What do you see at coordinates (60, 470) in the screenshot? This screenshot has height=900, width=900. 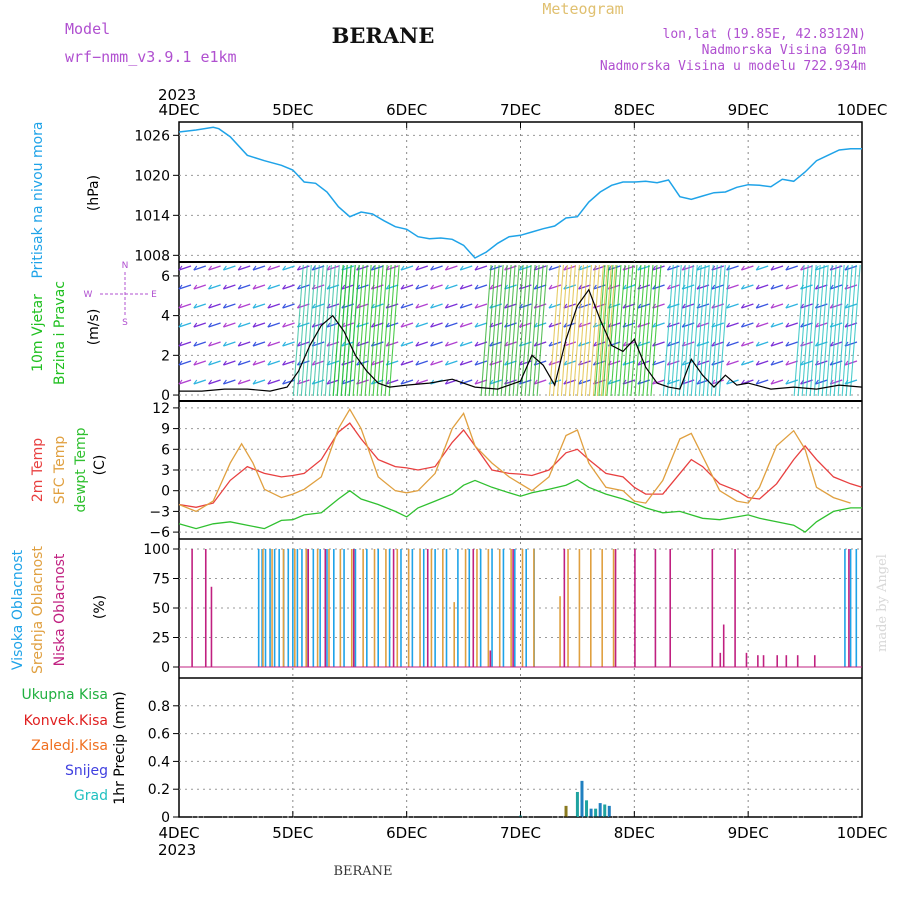 I see `sfc-temp-label: SFC Temp` at bounding box center [60, 470].